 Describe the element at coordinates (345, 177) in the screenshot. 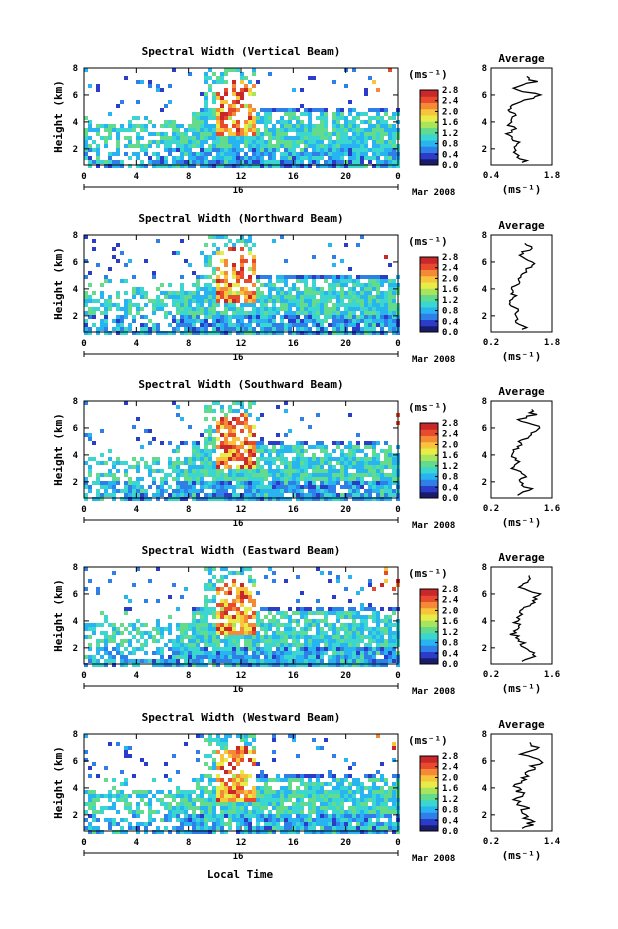

I see `x-tick-label: 20` at that location.